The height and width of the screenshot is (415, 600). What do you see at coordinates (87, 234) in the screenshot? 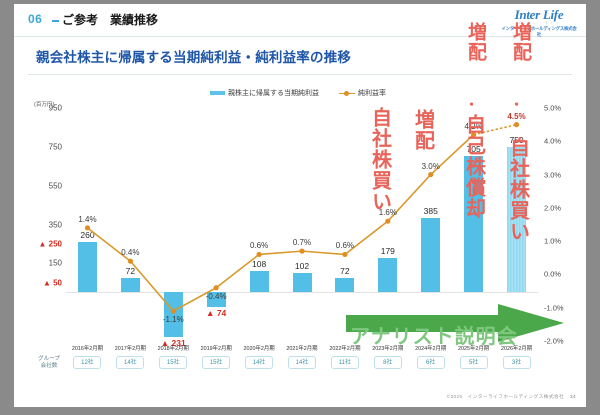
I see `bar-value-label: 260` at bounding box center [87, 234].